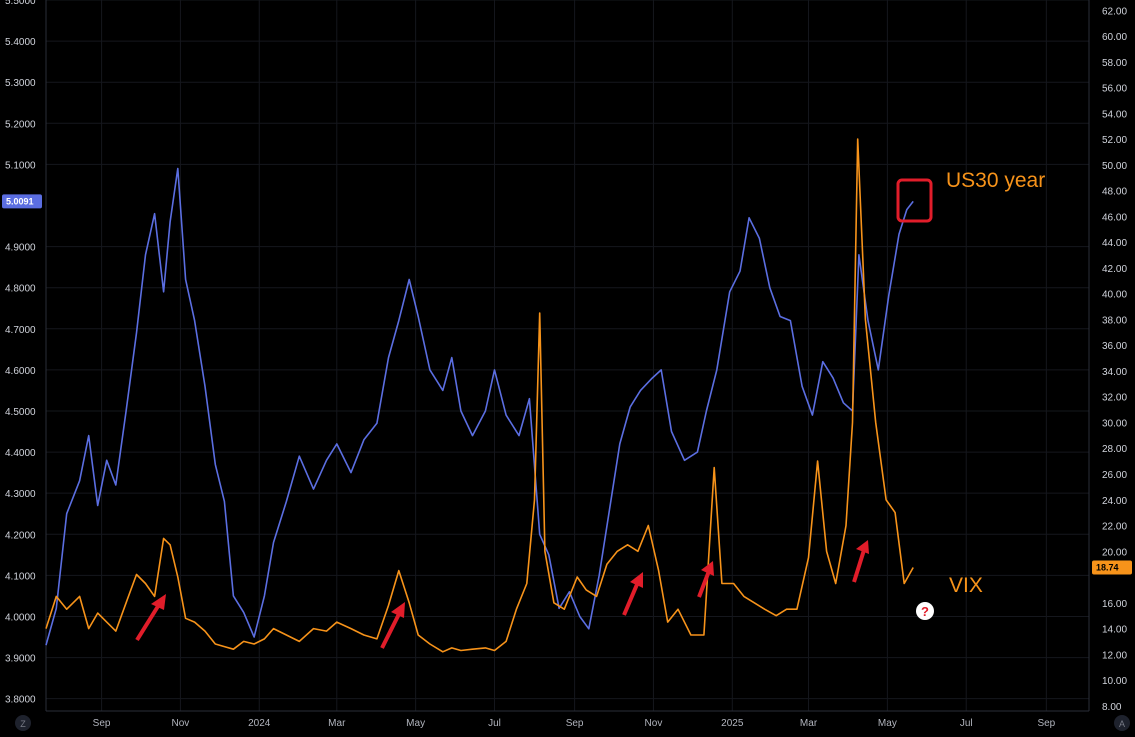 This screenshot has width=1135, height=737. Describe the element at coordinates (20, 700) in the screenshot. I see `left-tick-label: 3.8000` at that location.